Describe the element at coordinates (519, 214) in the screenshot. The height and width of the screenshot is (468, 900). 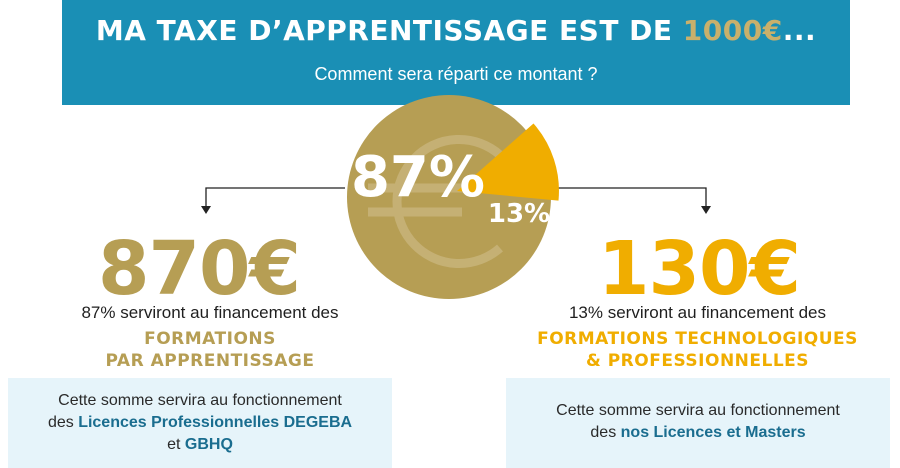
I see `coin-slice-percent: 13%` at that location.